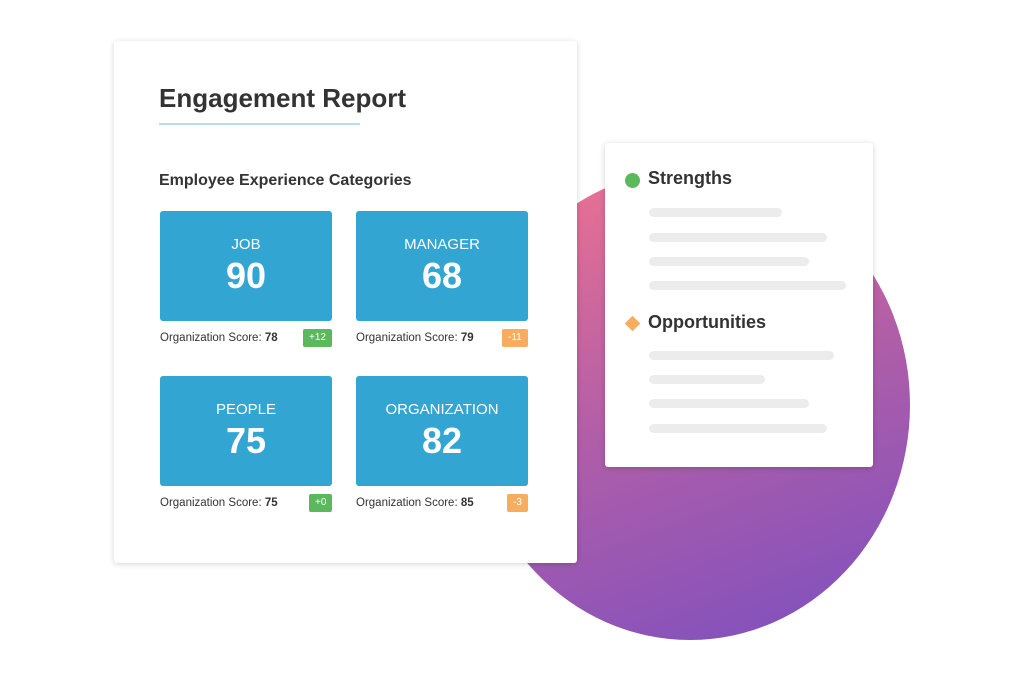  I want to click on category-score: 75, so click(246, 440).